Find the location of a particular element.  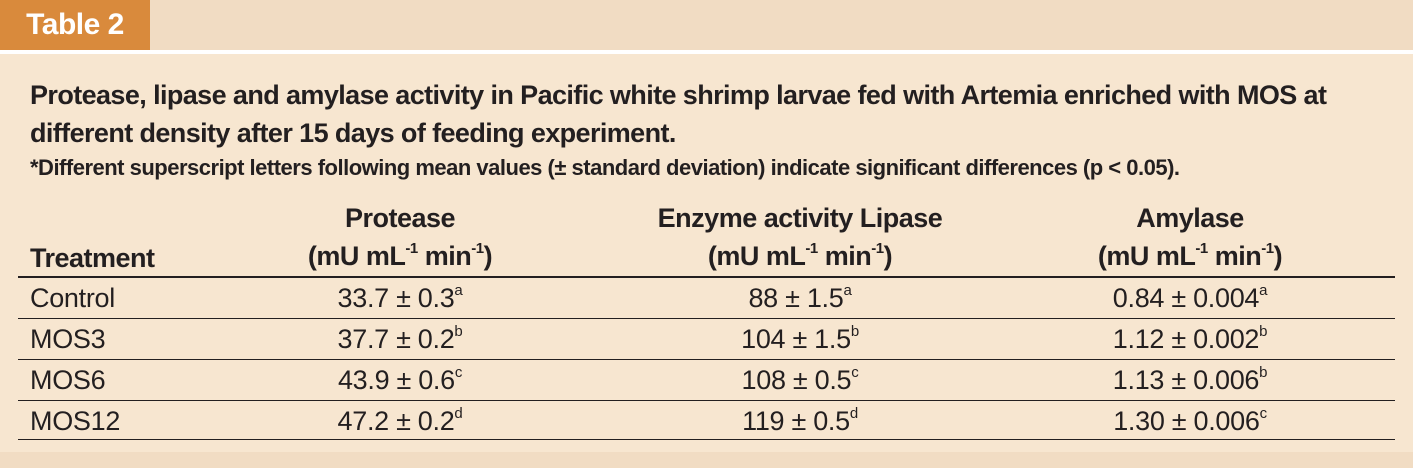

header-protease: Protease (mU mL-1 min-1) is located at coordinates (400, 237).